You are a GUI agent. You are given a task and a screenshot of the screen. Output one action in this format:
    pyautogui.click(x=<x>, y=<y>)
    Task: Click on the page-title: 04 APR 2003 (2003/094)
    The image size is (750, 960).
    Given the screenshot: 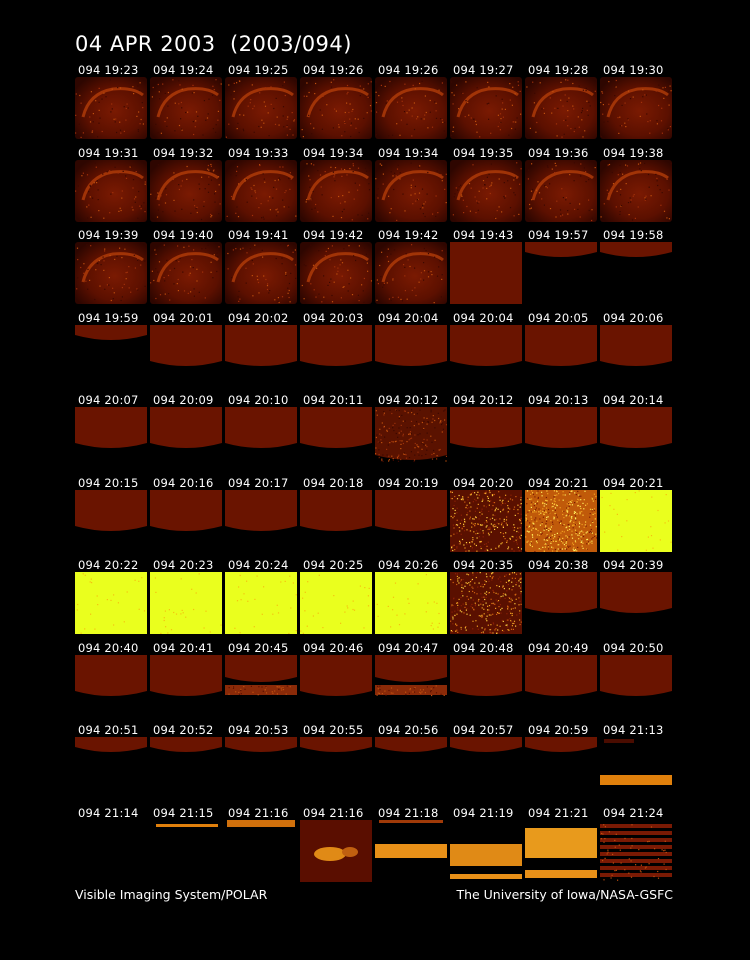 What is the action you would take?
    pyautogui.click(x=213, y=44)
    